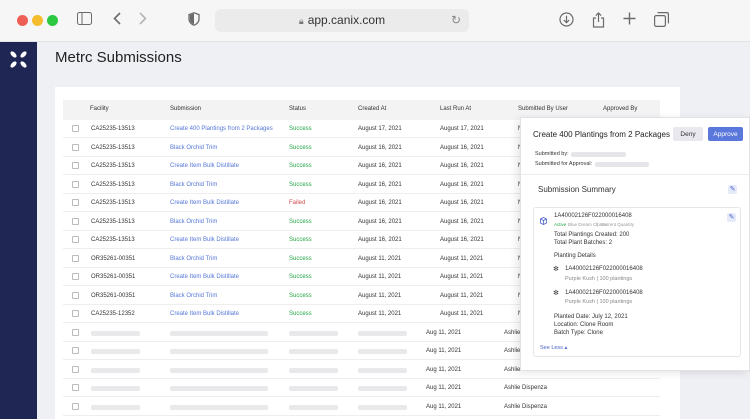 The height and width of the screenshot is (419, 750). Describe the element at coordinates (575, 256) in the screenshot. I see `planting-details-label: Planting Details` at that location.